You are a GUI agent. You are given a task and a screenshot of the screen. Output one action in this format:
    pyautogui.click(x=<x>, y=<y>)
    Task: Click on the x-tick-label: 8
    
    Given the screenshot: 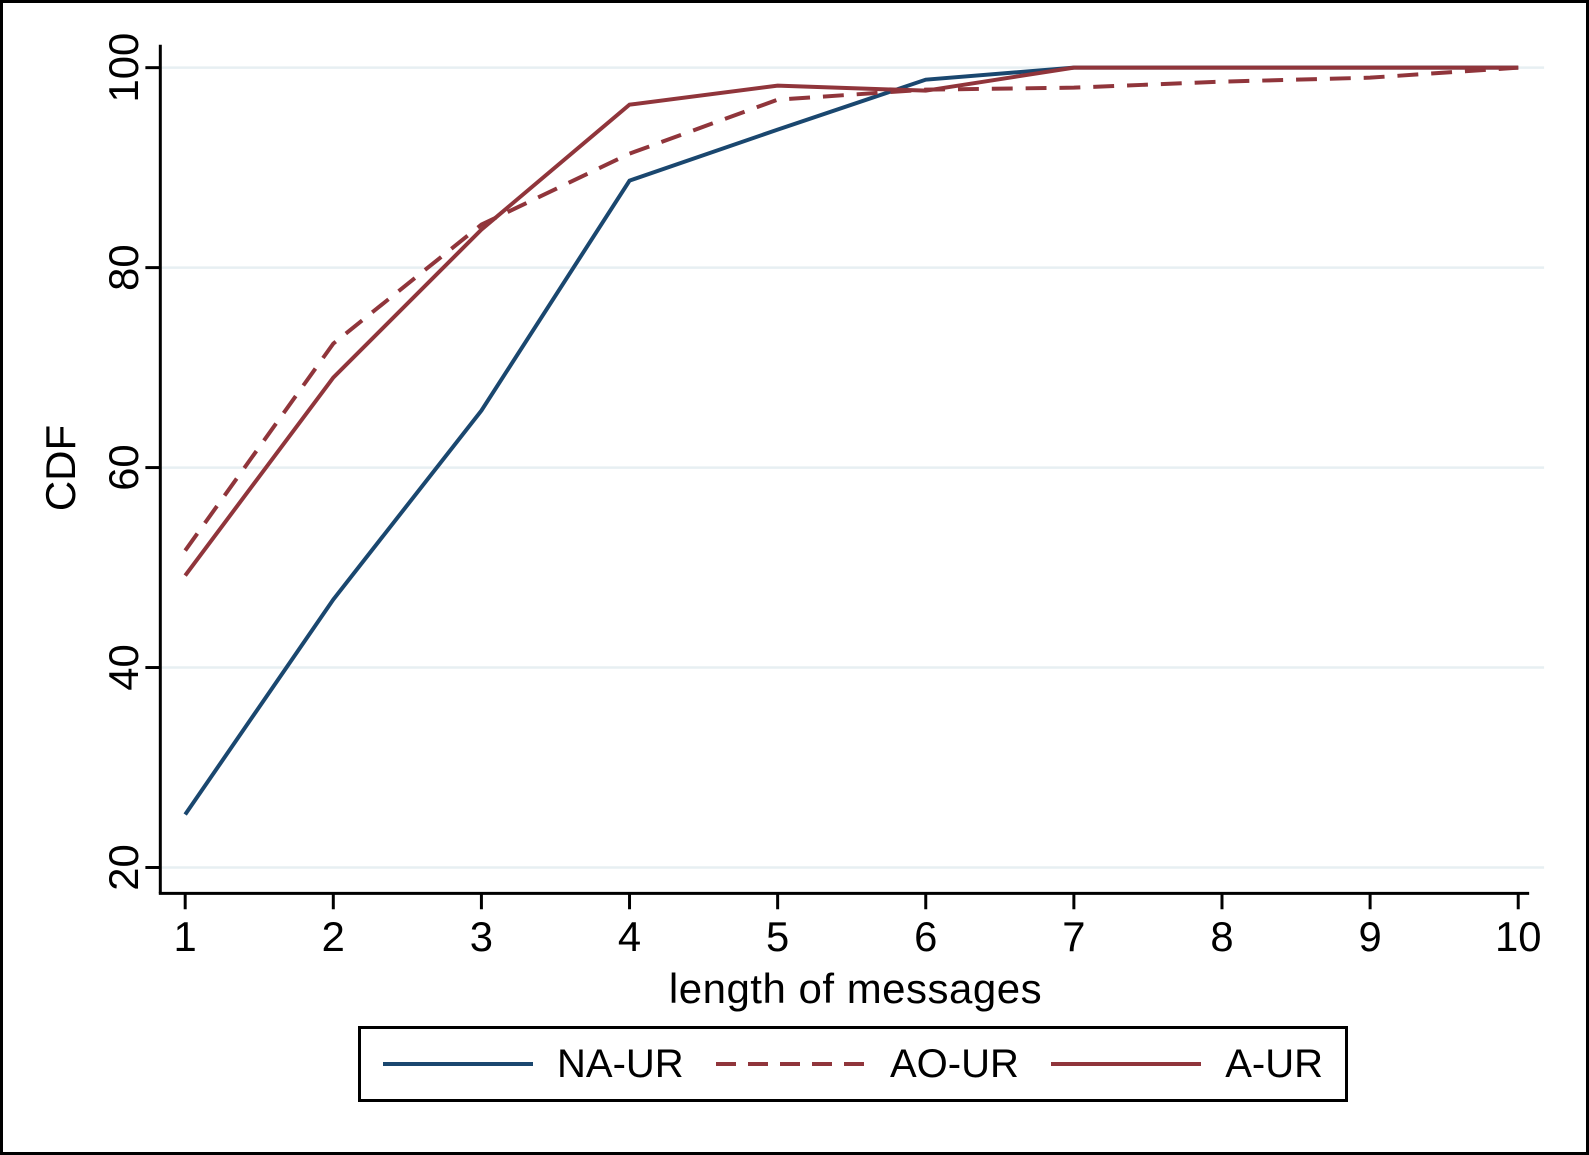 What is the action you would take?
    pyautogui.click(x=1221, y=936)
    